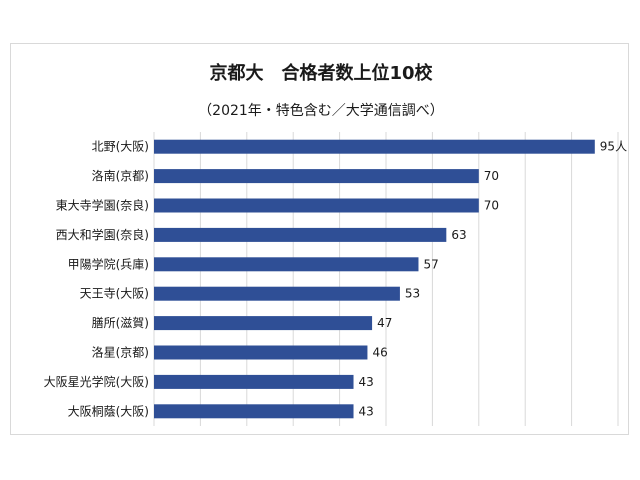  Describe the element at coordinates (120, 322) in the screenshot. I see `category-label: 膳所(滋賀)` at that location.